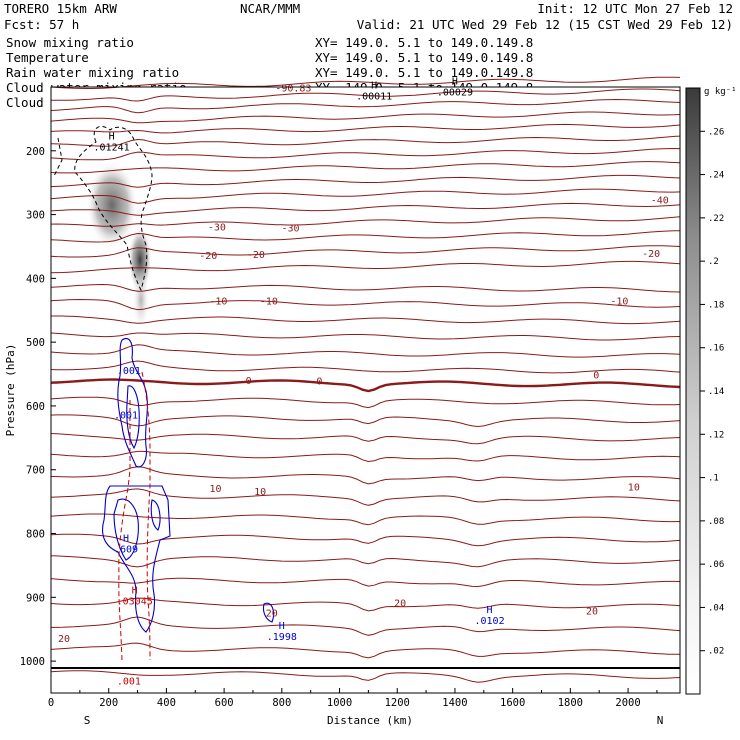 The height and width of the screenshot is (740, 740). What do you see at coordinates (693, 391) in the screenshot?
I see `colorbar-scale` at bounding box center [693, 391].